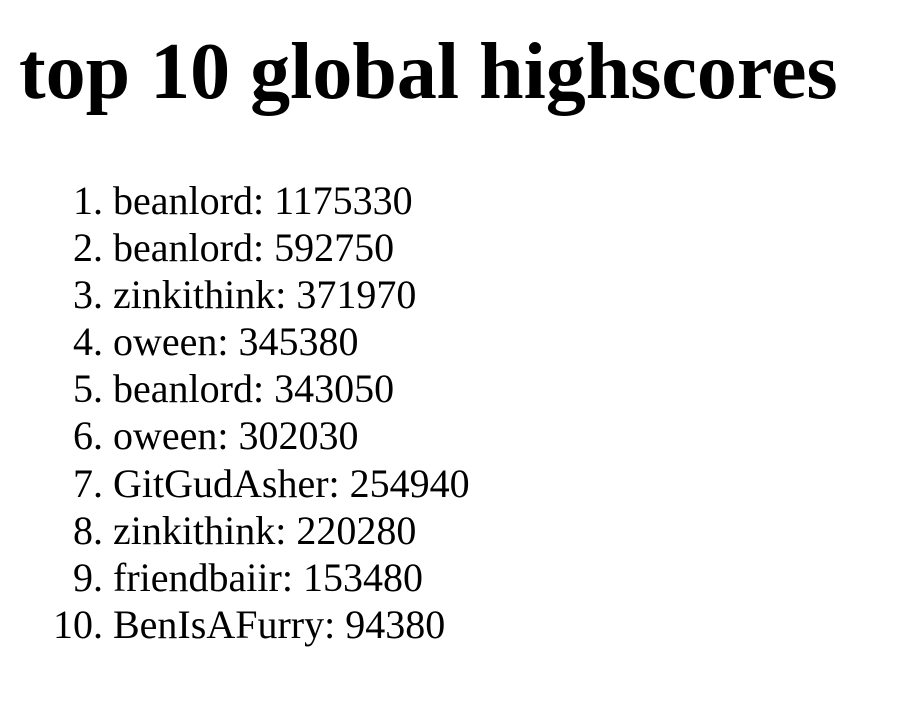  I want to click on highscore-row: 2. beanlord: 592750, so click(235, 247).